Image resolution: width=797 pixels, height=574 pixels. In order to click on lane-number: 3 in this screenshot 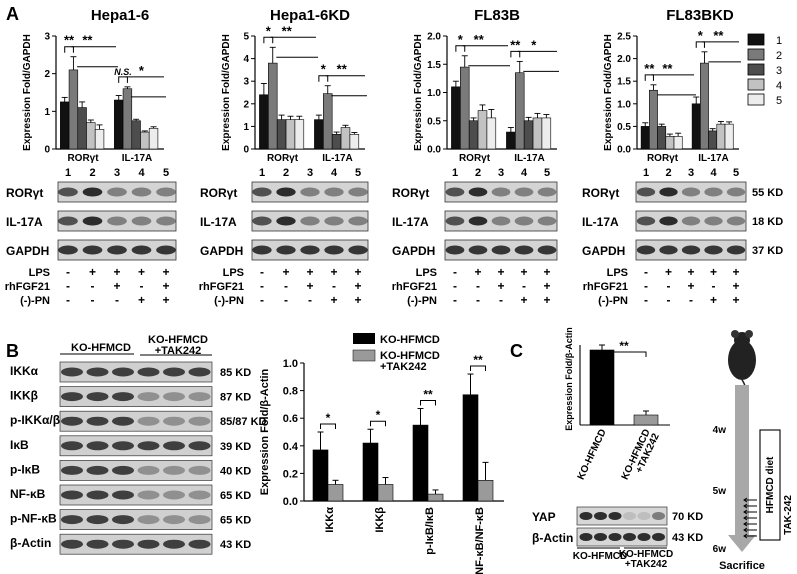, I will do `click(691, 173)`.